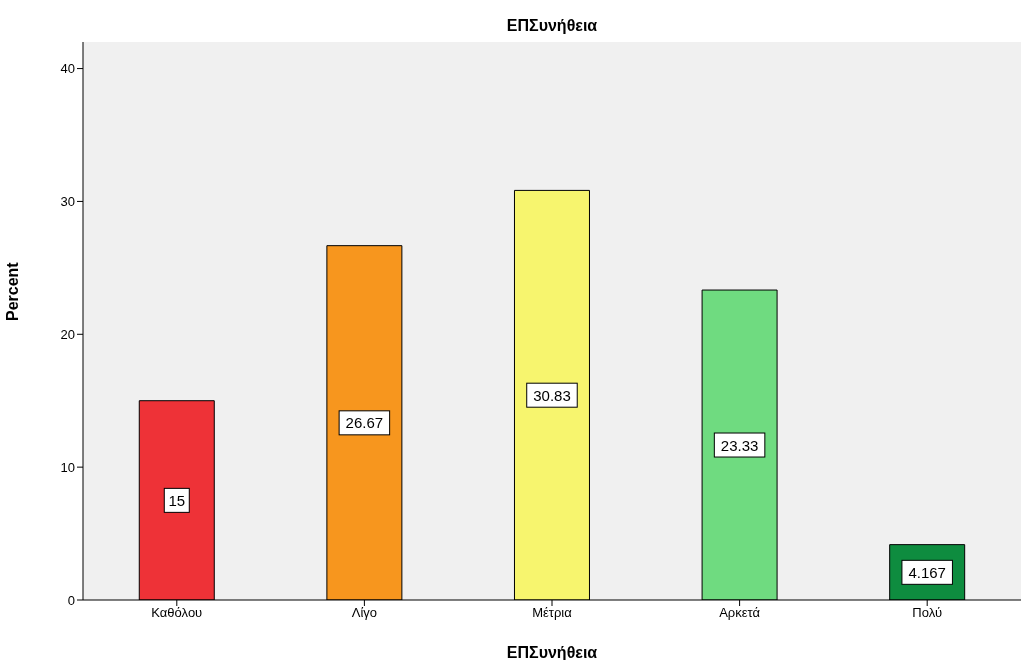 The width and height of the screenshot is (1031, 660). What do you see at coordinates (364, 613) in the screenshot?
I see `x-tick-label: Λίγο` at bounding box center [364, 613].